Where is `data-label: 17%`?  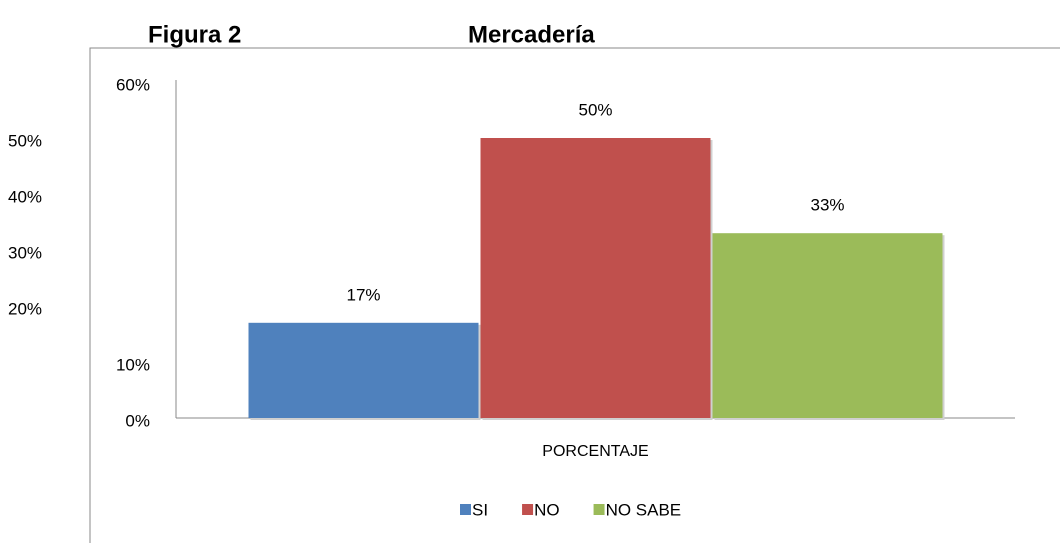
data-label: 17% is located at coordinates (363, 294).